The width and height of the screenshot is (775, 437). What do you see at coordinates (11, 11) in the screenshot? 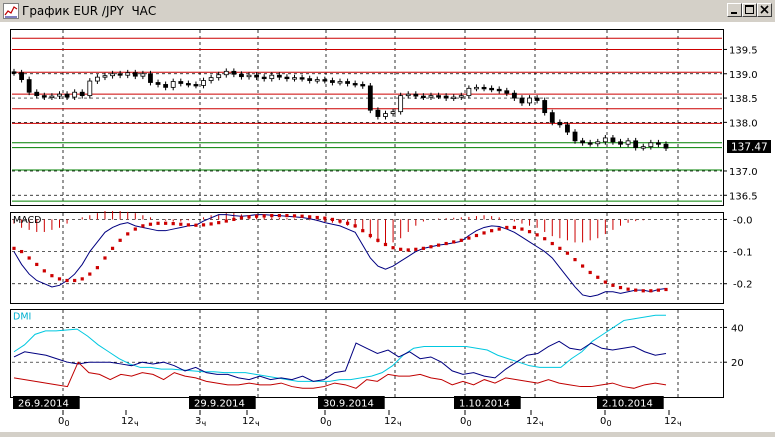
I see `chart-app-icon` at bounding box center [11, 11].